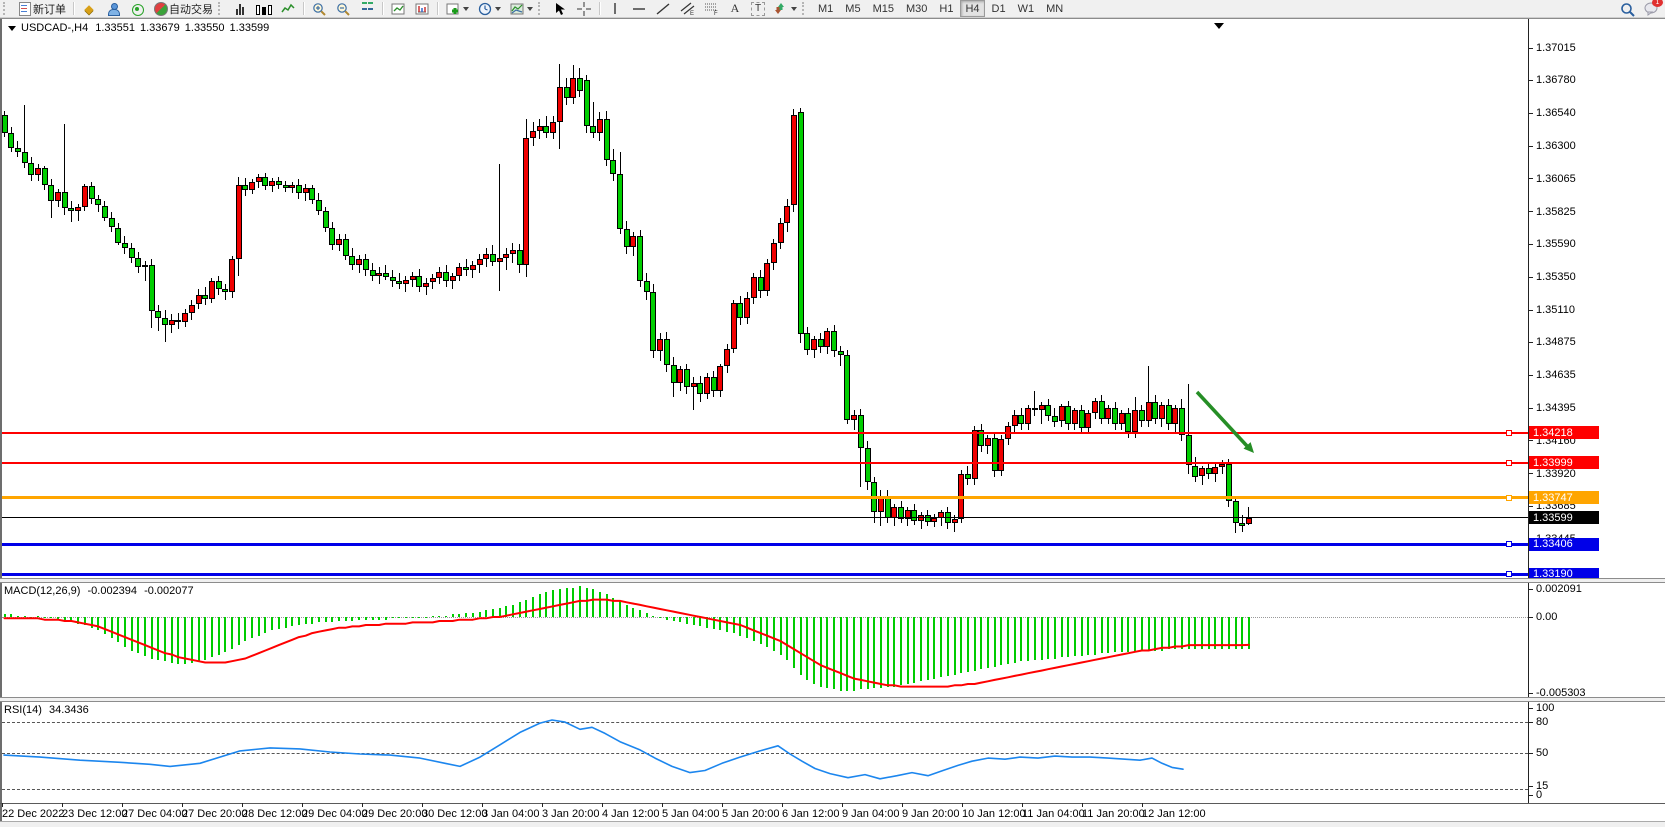 This screenshot has height=827, width=1665. What do you see at coordinates (832, 699) in the screenshot?
I see `rsi-panel-splitter` at bounding box center [832, 699].